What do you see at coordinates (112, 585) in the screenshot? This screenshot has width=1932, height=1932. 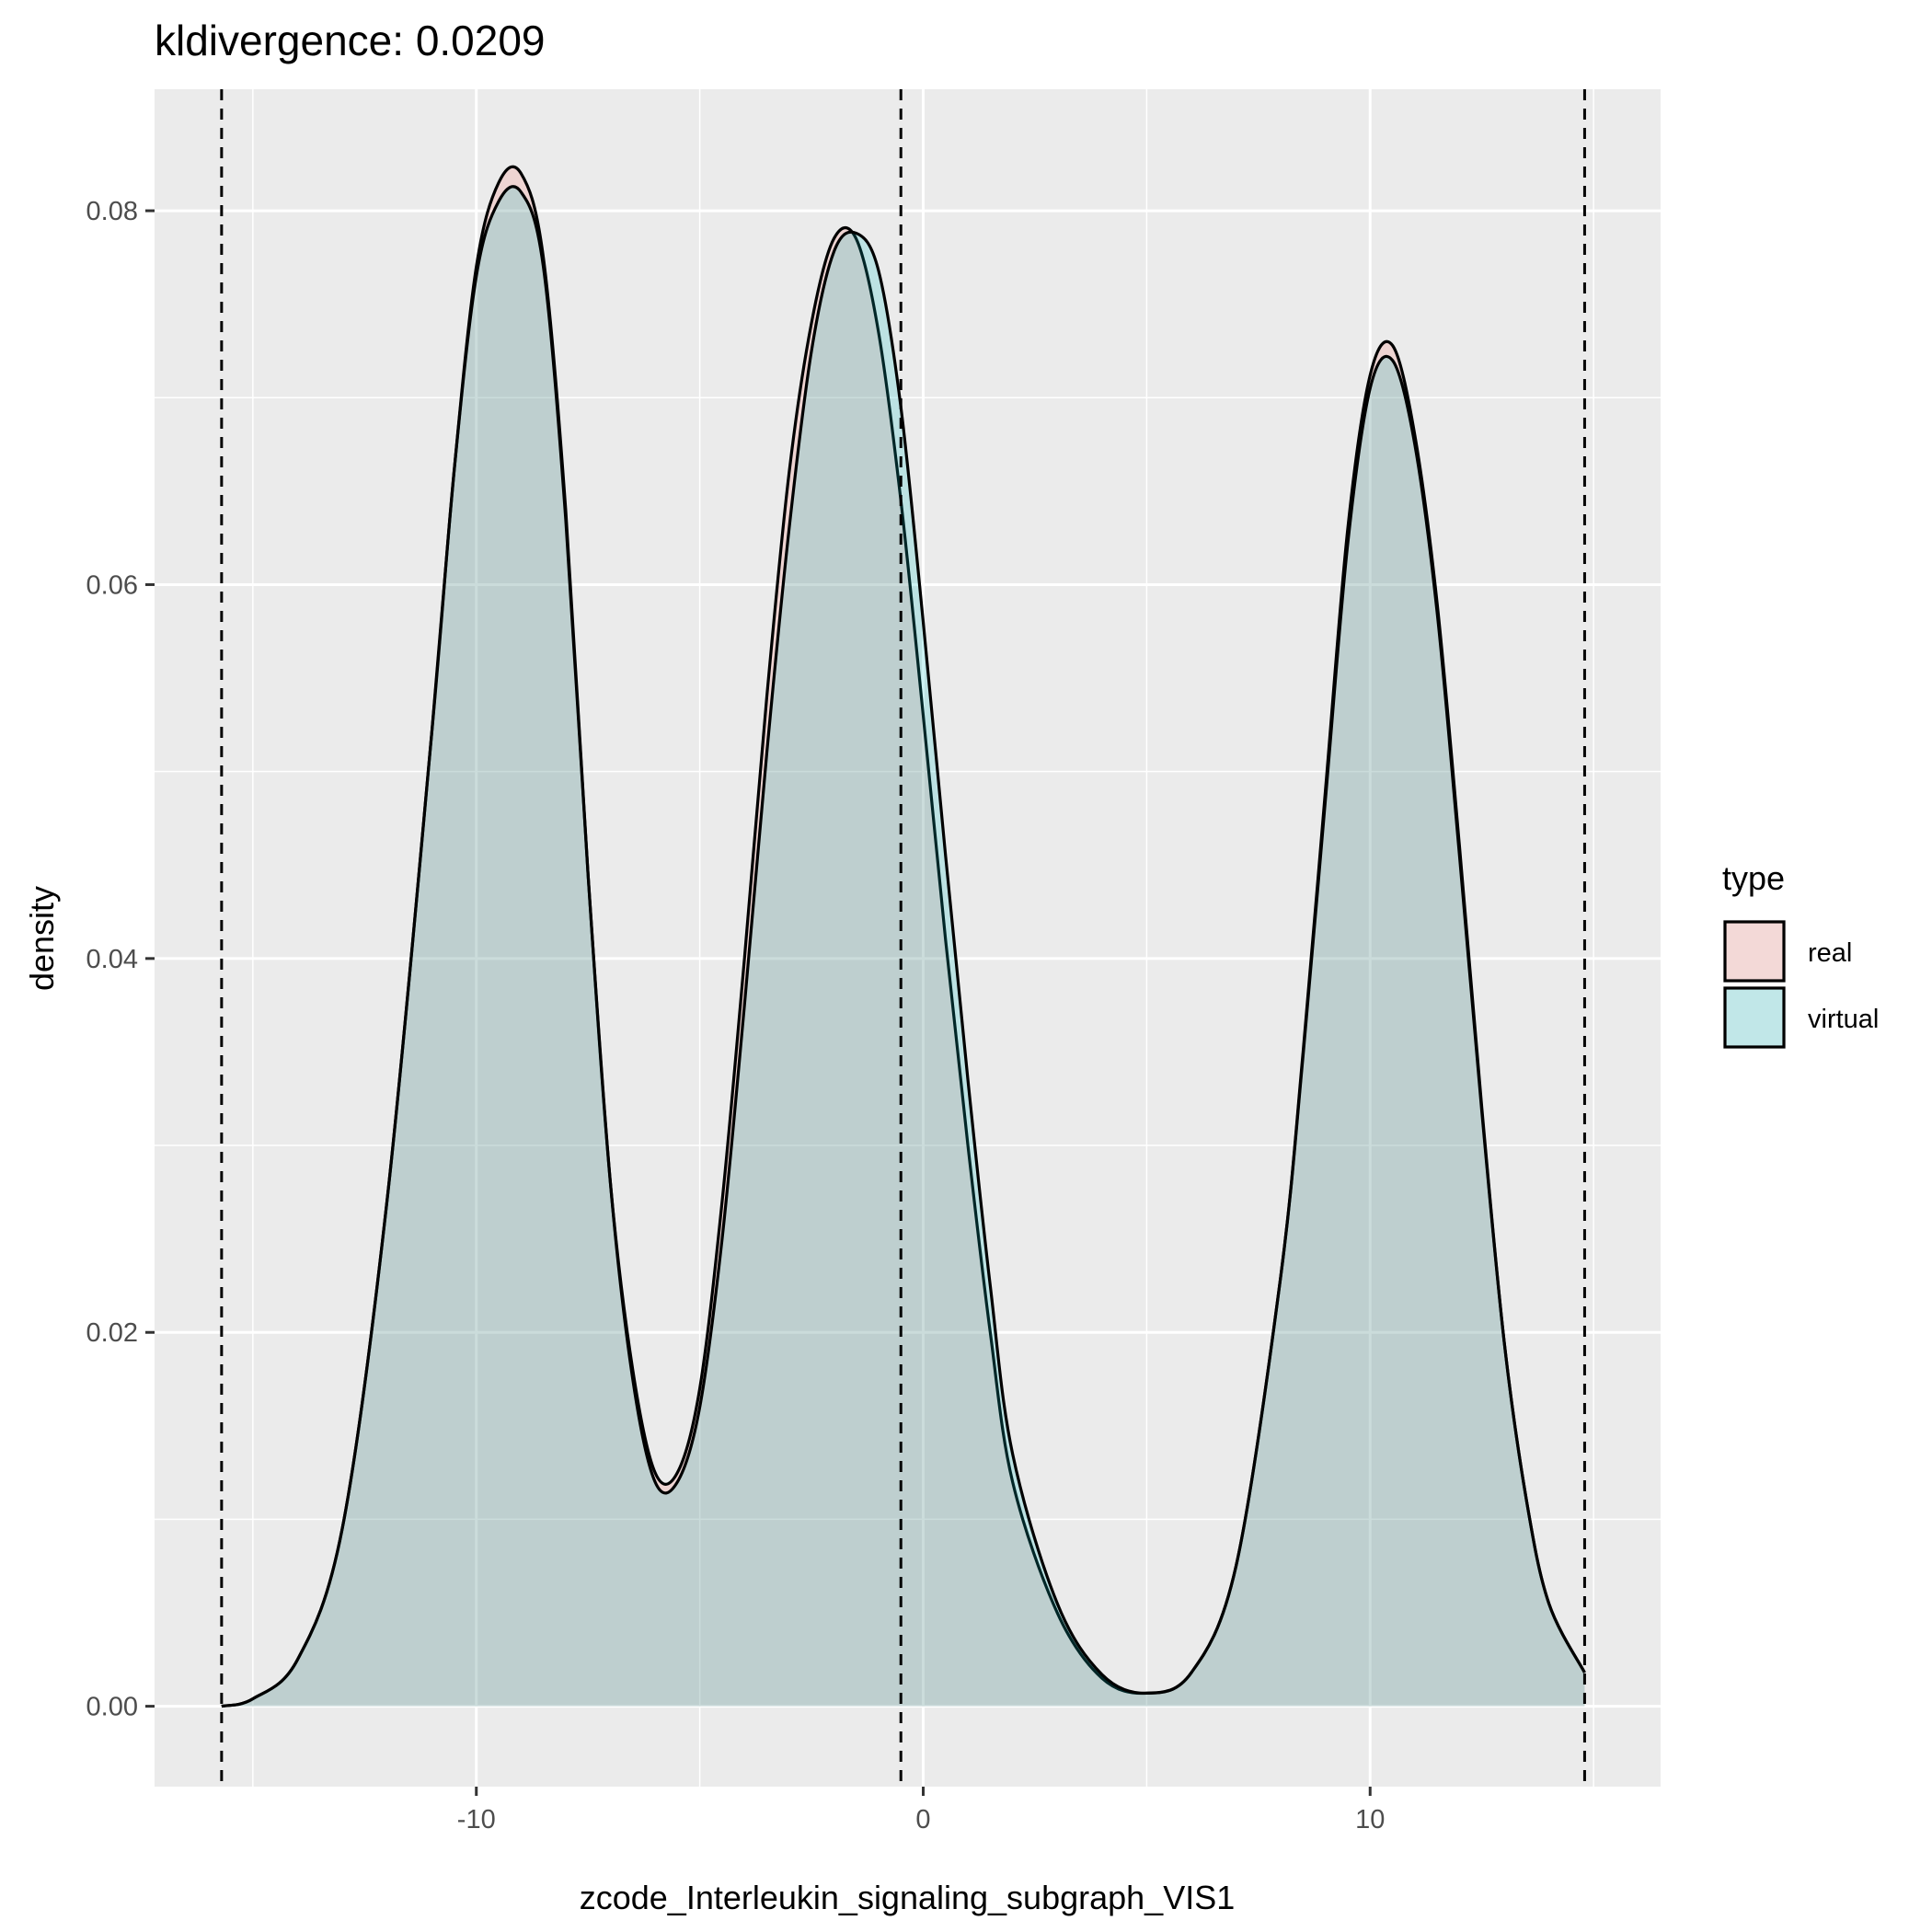 I see `y-tick-label: 0.06` at bounding box center [112, 585].